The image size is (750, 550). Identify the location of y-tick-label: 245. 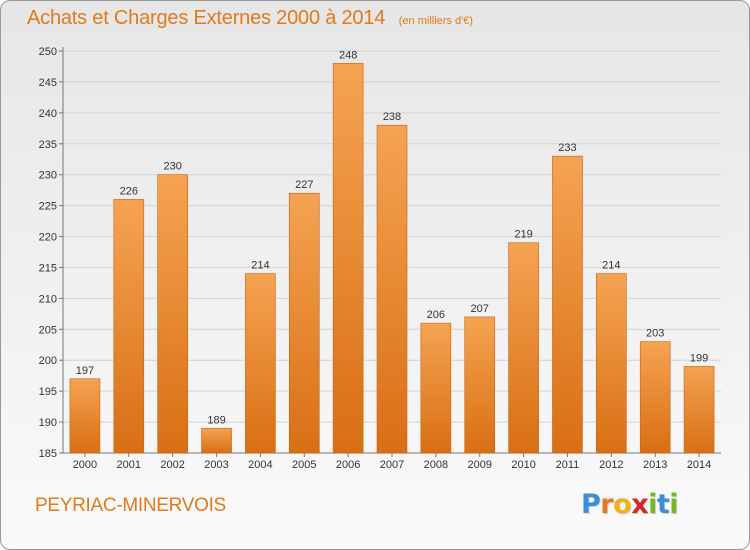
(48, 83).